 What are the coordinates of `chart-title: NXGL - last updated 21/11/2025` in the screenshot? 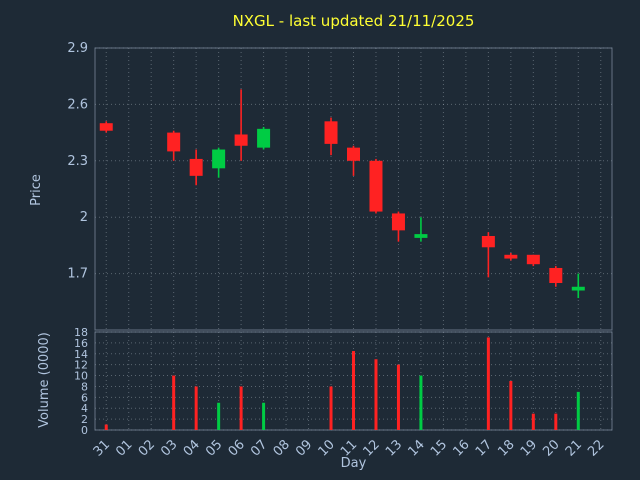 It's located at (353, 21).